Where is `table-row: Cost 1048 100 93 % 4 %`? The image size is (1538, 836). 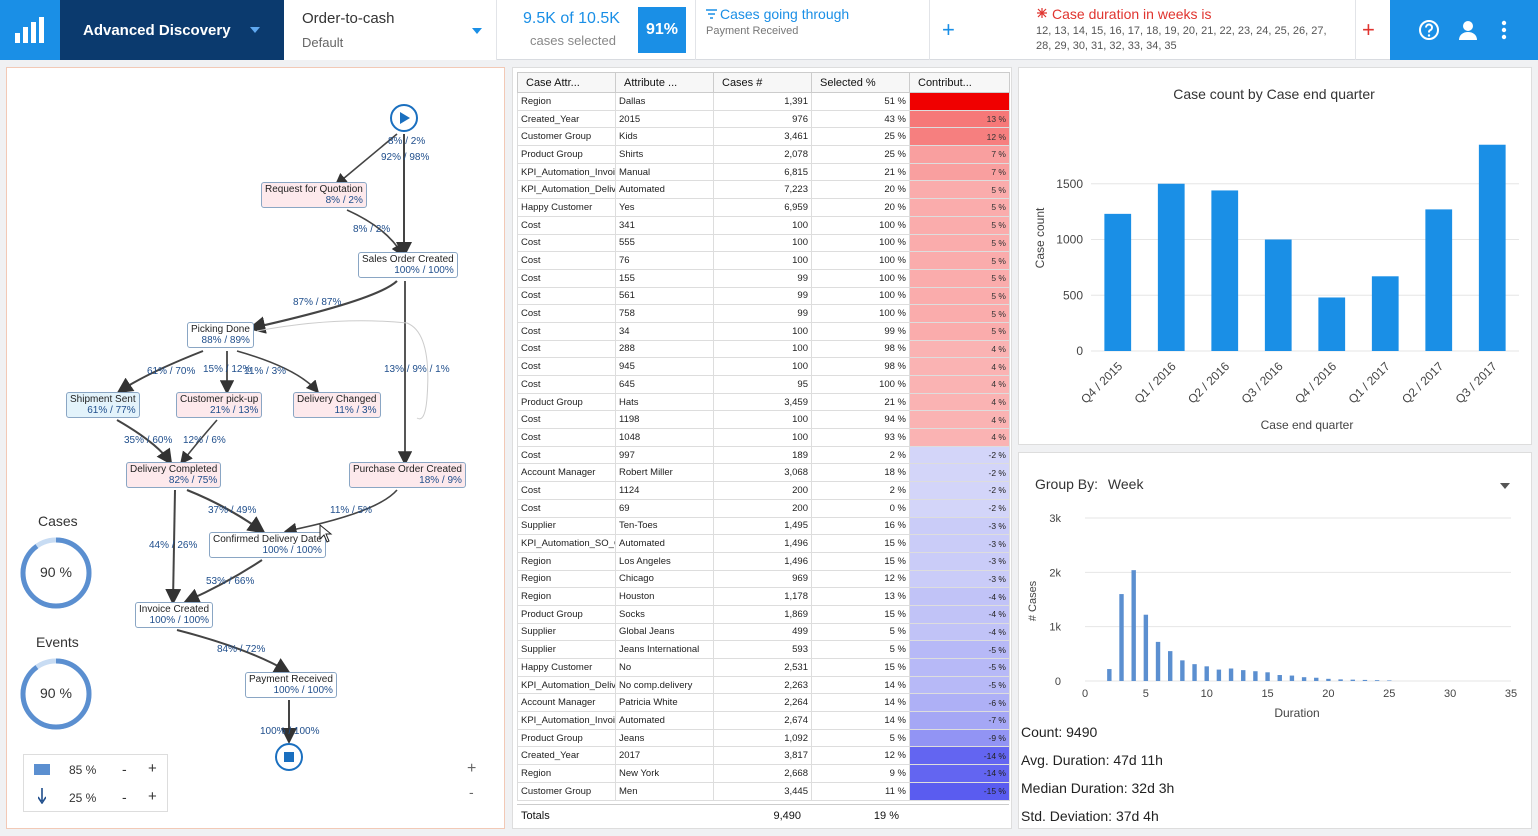
table-row: Cost 1048 100 93 % 4 % is located at coordinates (763, 437).